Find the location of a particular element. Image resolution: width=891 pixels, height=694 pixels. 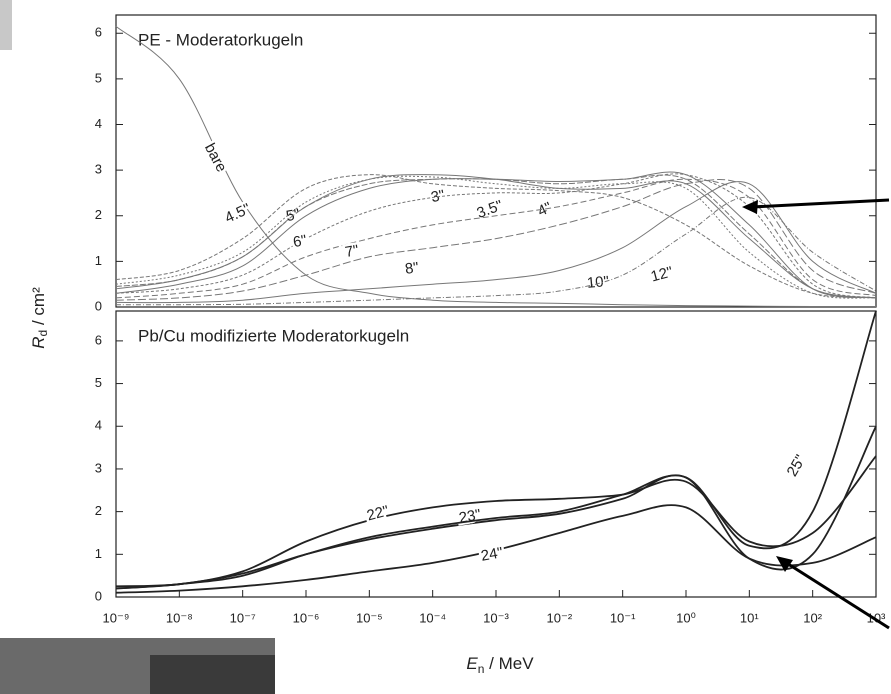

x-tick-label: 10⁻⁸ is located at coordinates (179, 617).